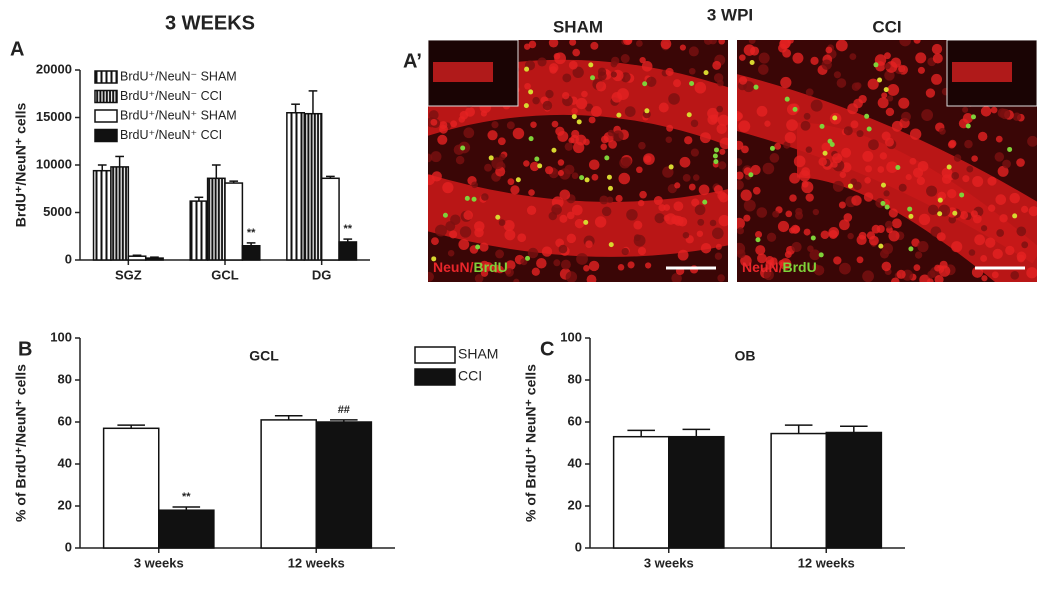 This screenshot has height=597, width=1050. I want to click on legend-label: BrdU⁺/NeuN⁻ CCI, so click(171, 96).